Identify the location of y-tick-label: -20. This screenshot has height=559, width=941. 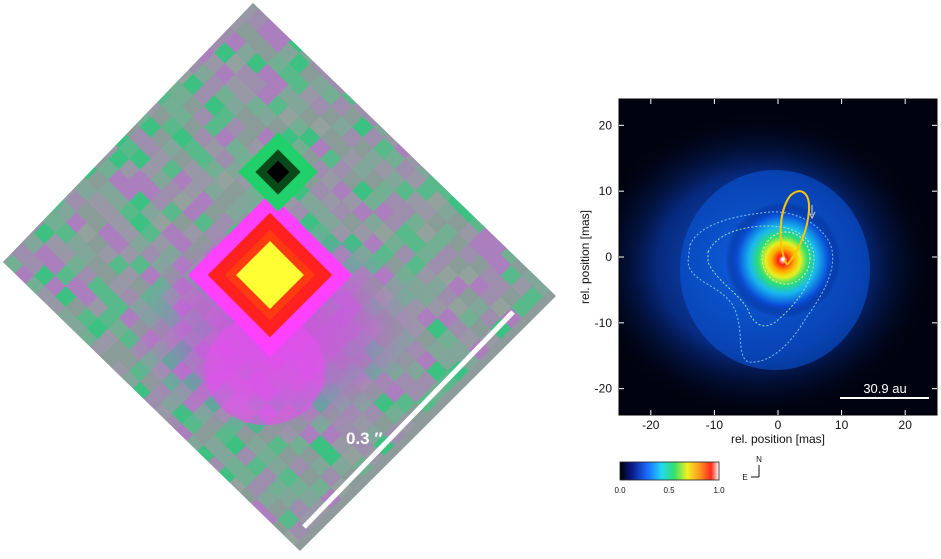
(604, 389).